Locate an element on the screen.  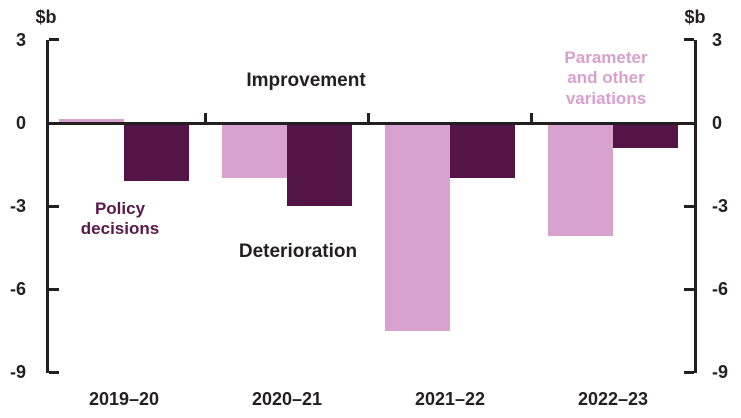
x-axis-label-2022–23: 2022–23 is located at coordinates (613, 399).